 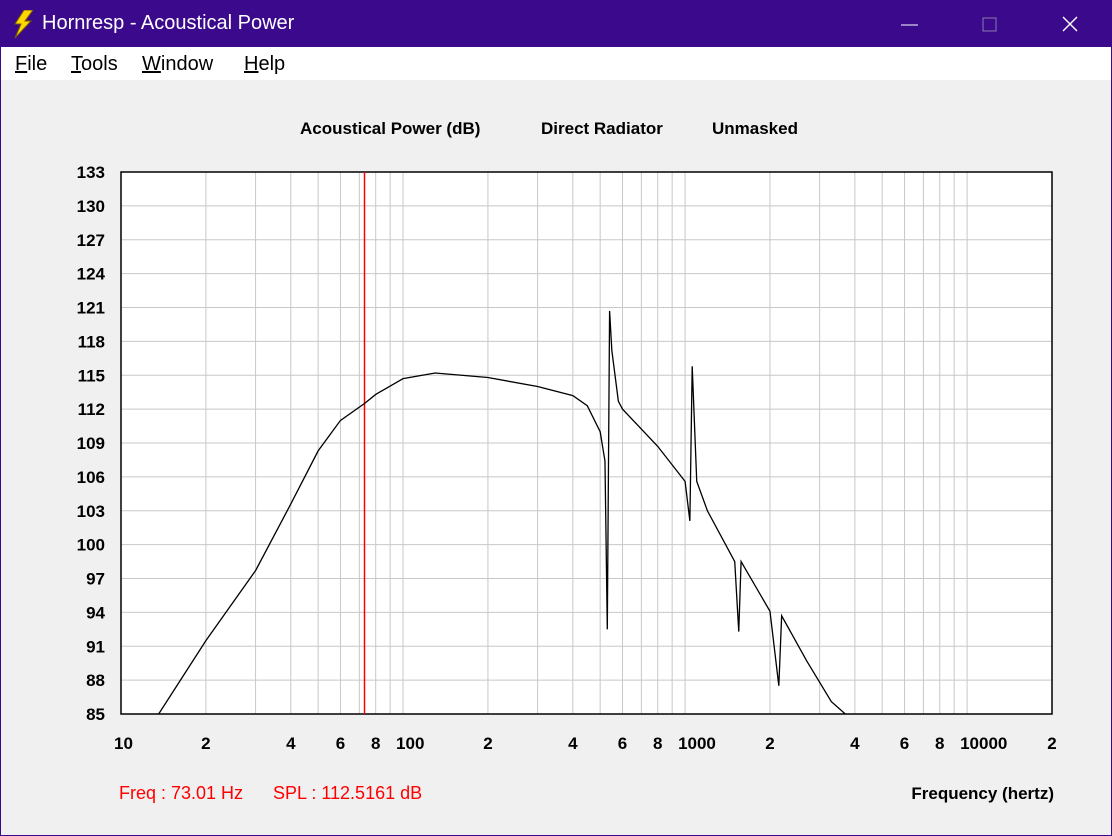 What do you see at coordinates (91, 443) in the screenshot?
I see `y-tick-label: 109` at bounding box center [91, 443].